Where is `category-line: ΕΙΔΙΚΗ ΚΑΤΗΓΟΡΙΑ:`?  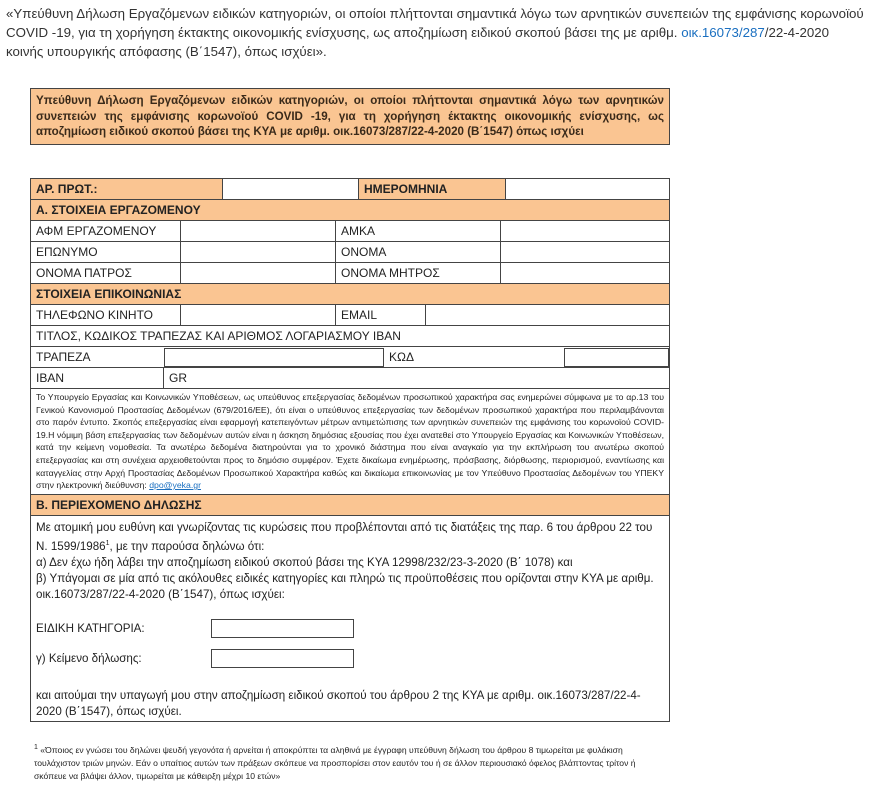
category-line: ΕΙΔΙΚΗ ΚΑΤΗΓΟΡΙΑ: is located at coordinates (350, 629).